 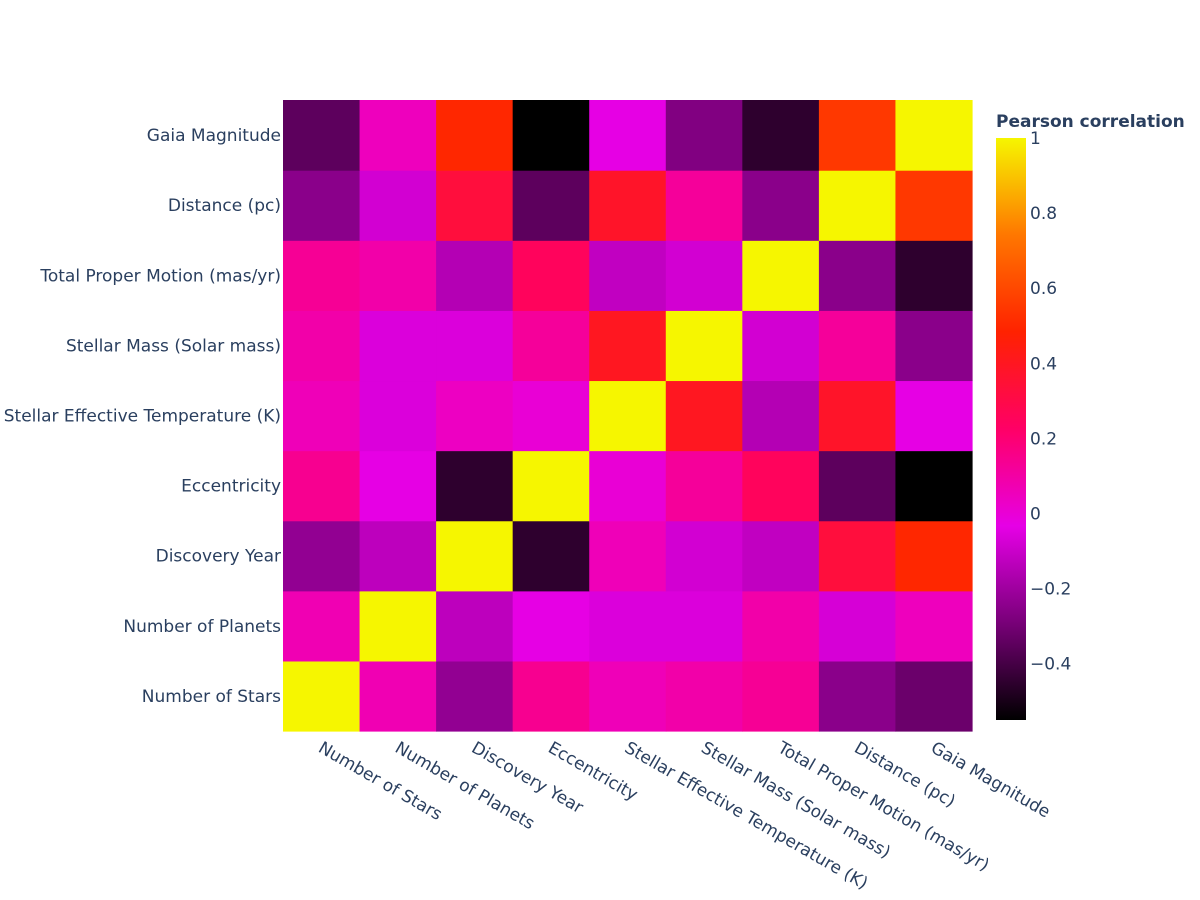 I want to click on colorbar-tick-label: 0, so click(x=1035, y=514).